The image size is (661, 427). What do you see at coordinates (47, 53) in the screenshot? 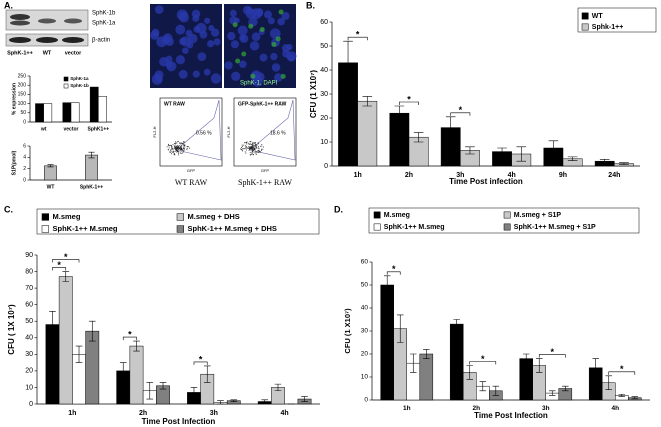
I see `lane-label: WT` at bounding box center [47, 53].